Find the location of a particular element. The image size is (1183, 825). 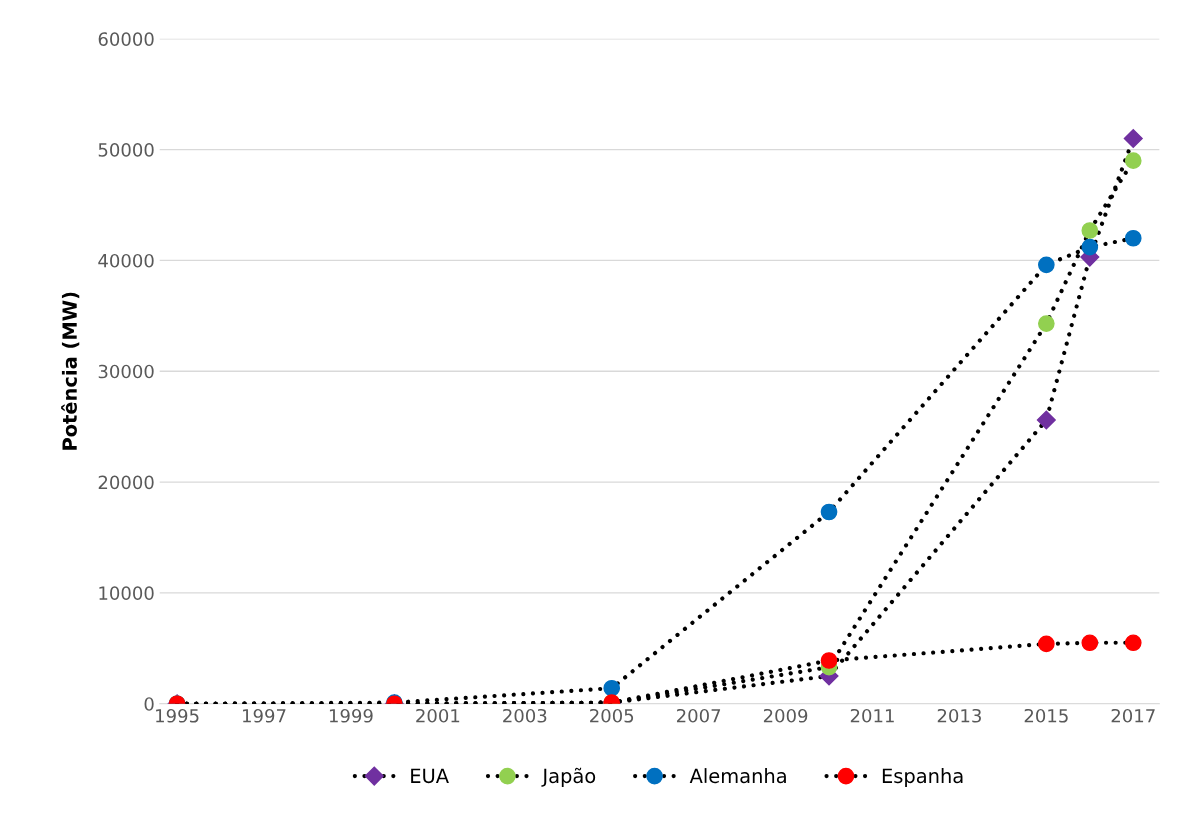

x-tick-label: 2005 is located at coordinates (612, 715).